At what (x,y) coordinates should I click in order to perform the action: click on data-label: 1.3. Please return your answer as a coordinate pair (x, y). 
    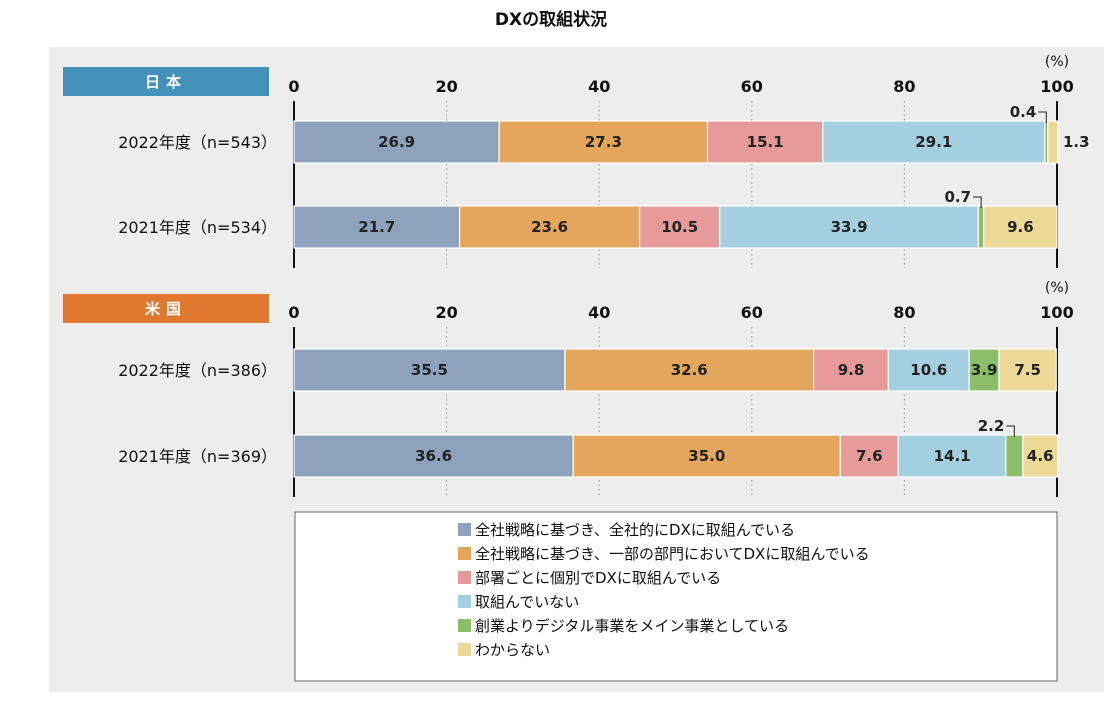
    Looking at the image, I should click on (1076, 142).